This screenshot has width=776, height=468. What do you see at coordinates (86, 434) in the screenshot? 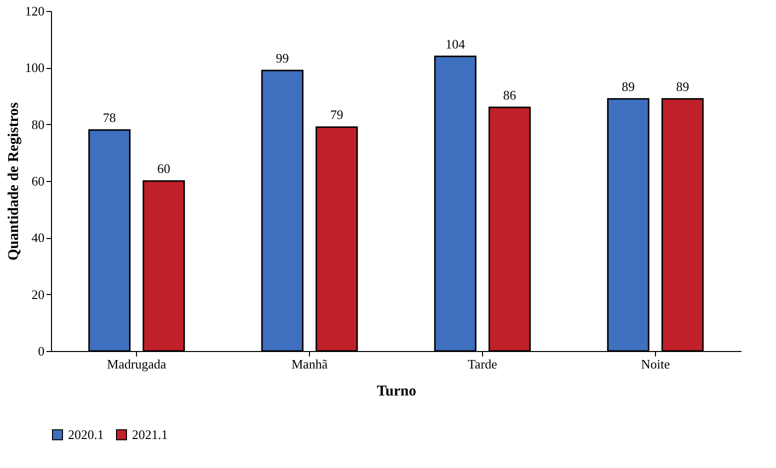
I see `legend-label: 2020.1` at bounding box center [86, 434].